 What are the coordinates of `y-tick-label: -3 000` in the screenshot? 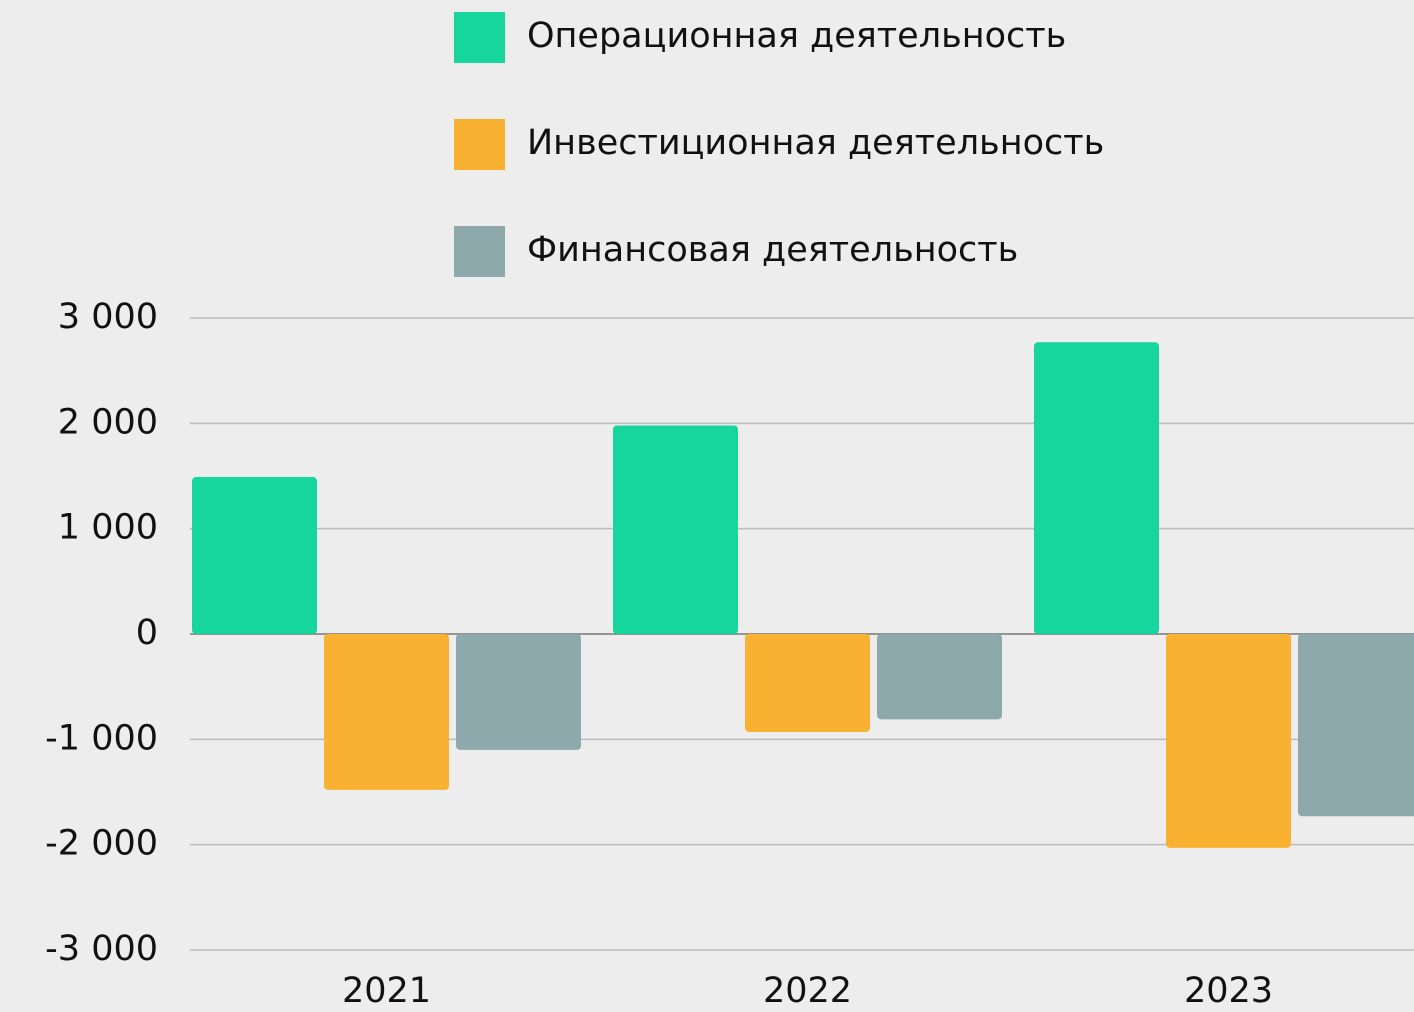 It's located at (101, 949).